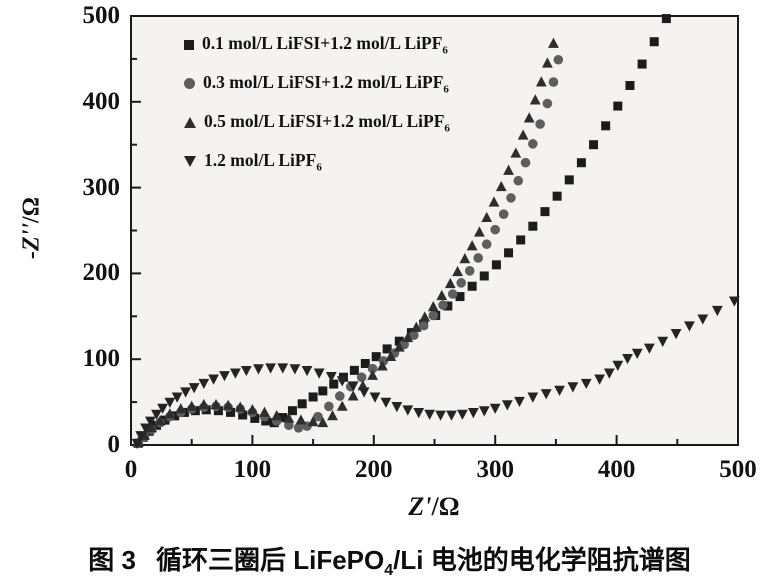 The width and height of the screenshot is (779, 581). What do you see at coordinates (31, 210) in the screenshot?
I see `y-axis-unit: /Ω` at bounding box center [31, 210].